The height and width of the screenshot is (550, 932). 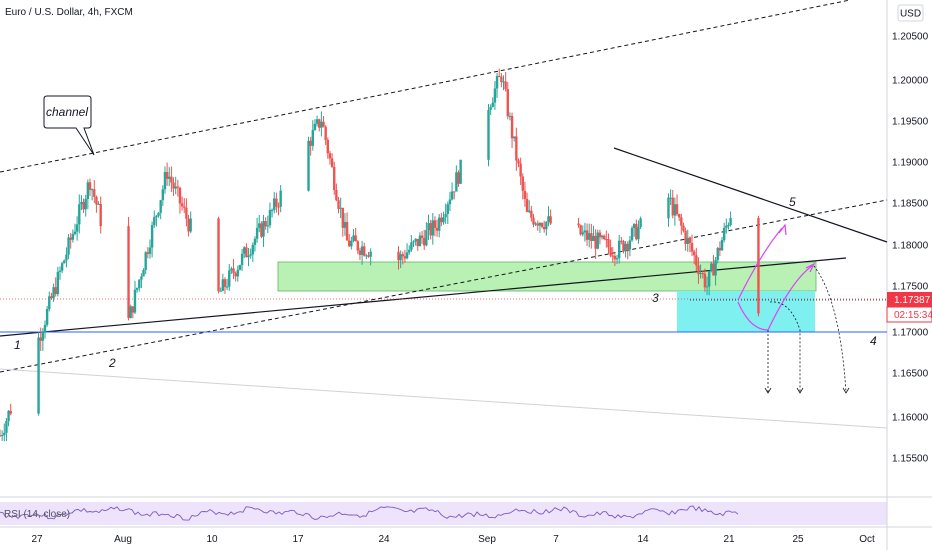 I want to click on target-zone, so click(x=746, y=311).